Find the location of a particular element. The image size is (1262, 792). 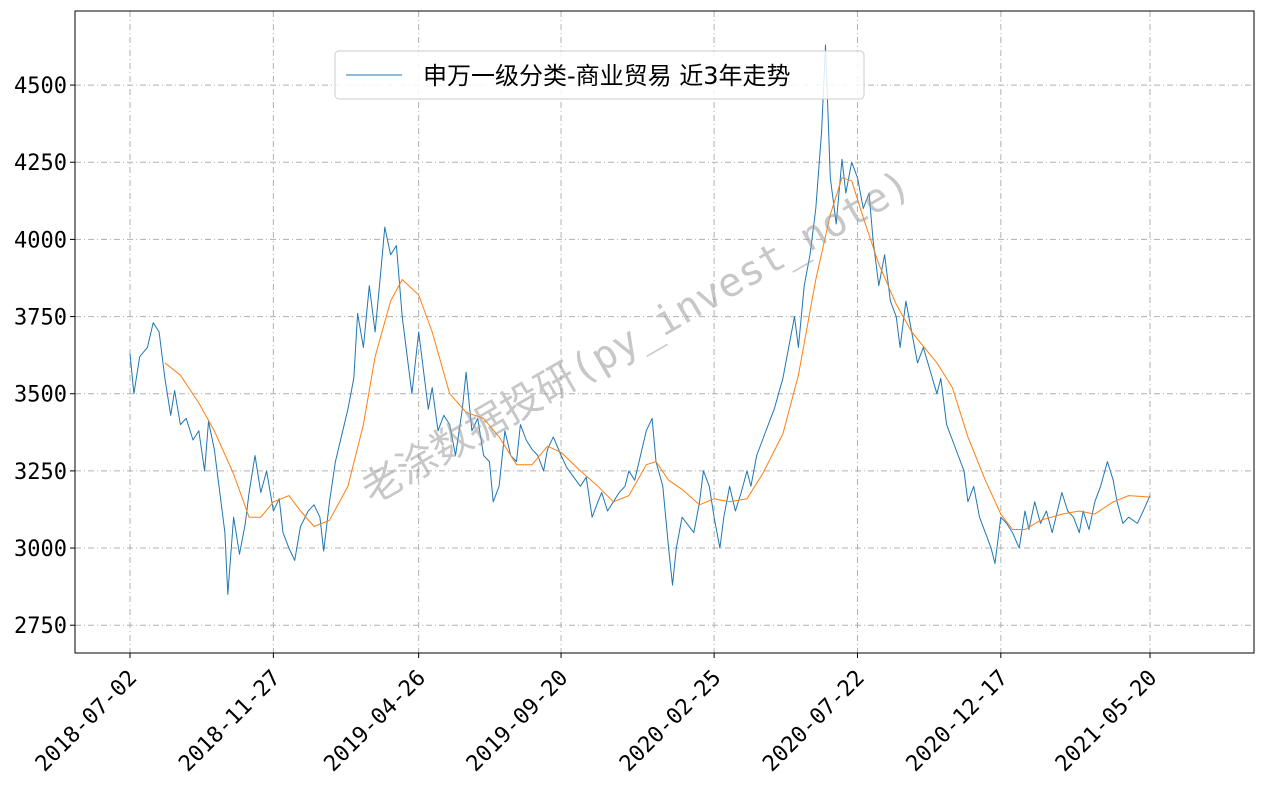

legend-label: 申万一级分类-商业贸易 近3年走势 is located at coordinates (607, 76).